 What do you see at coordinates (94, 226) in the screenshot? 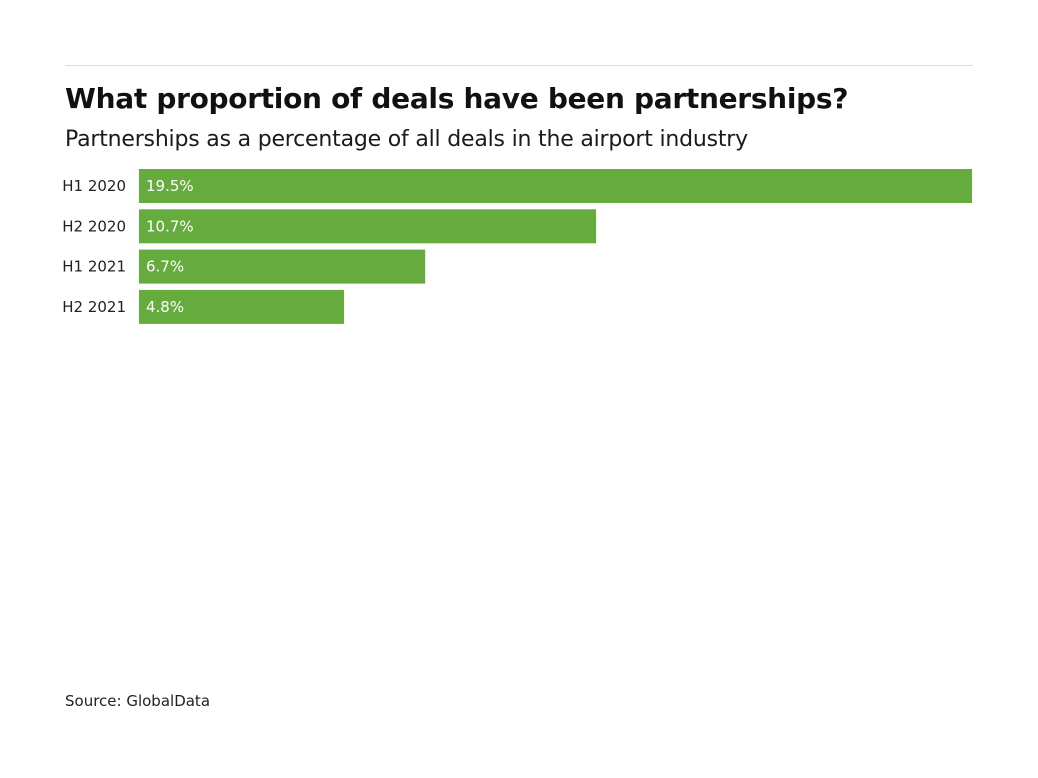
I see `category-label: H2 2020` at bounding box center [94, 226].